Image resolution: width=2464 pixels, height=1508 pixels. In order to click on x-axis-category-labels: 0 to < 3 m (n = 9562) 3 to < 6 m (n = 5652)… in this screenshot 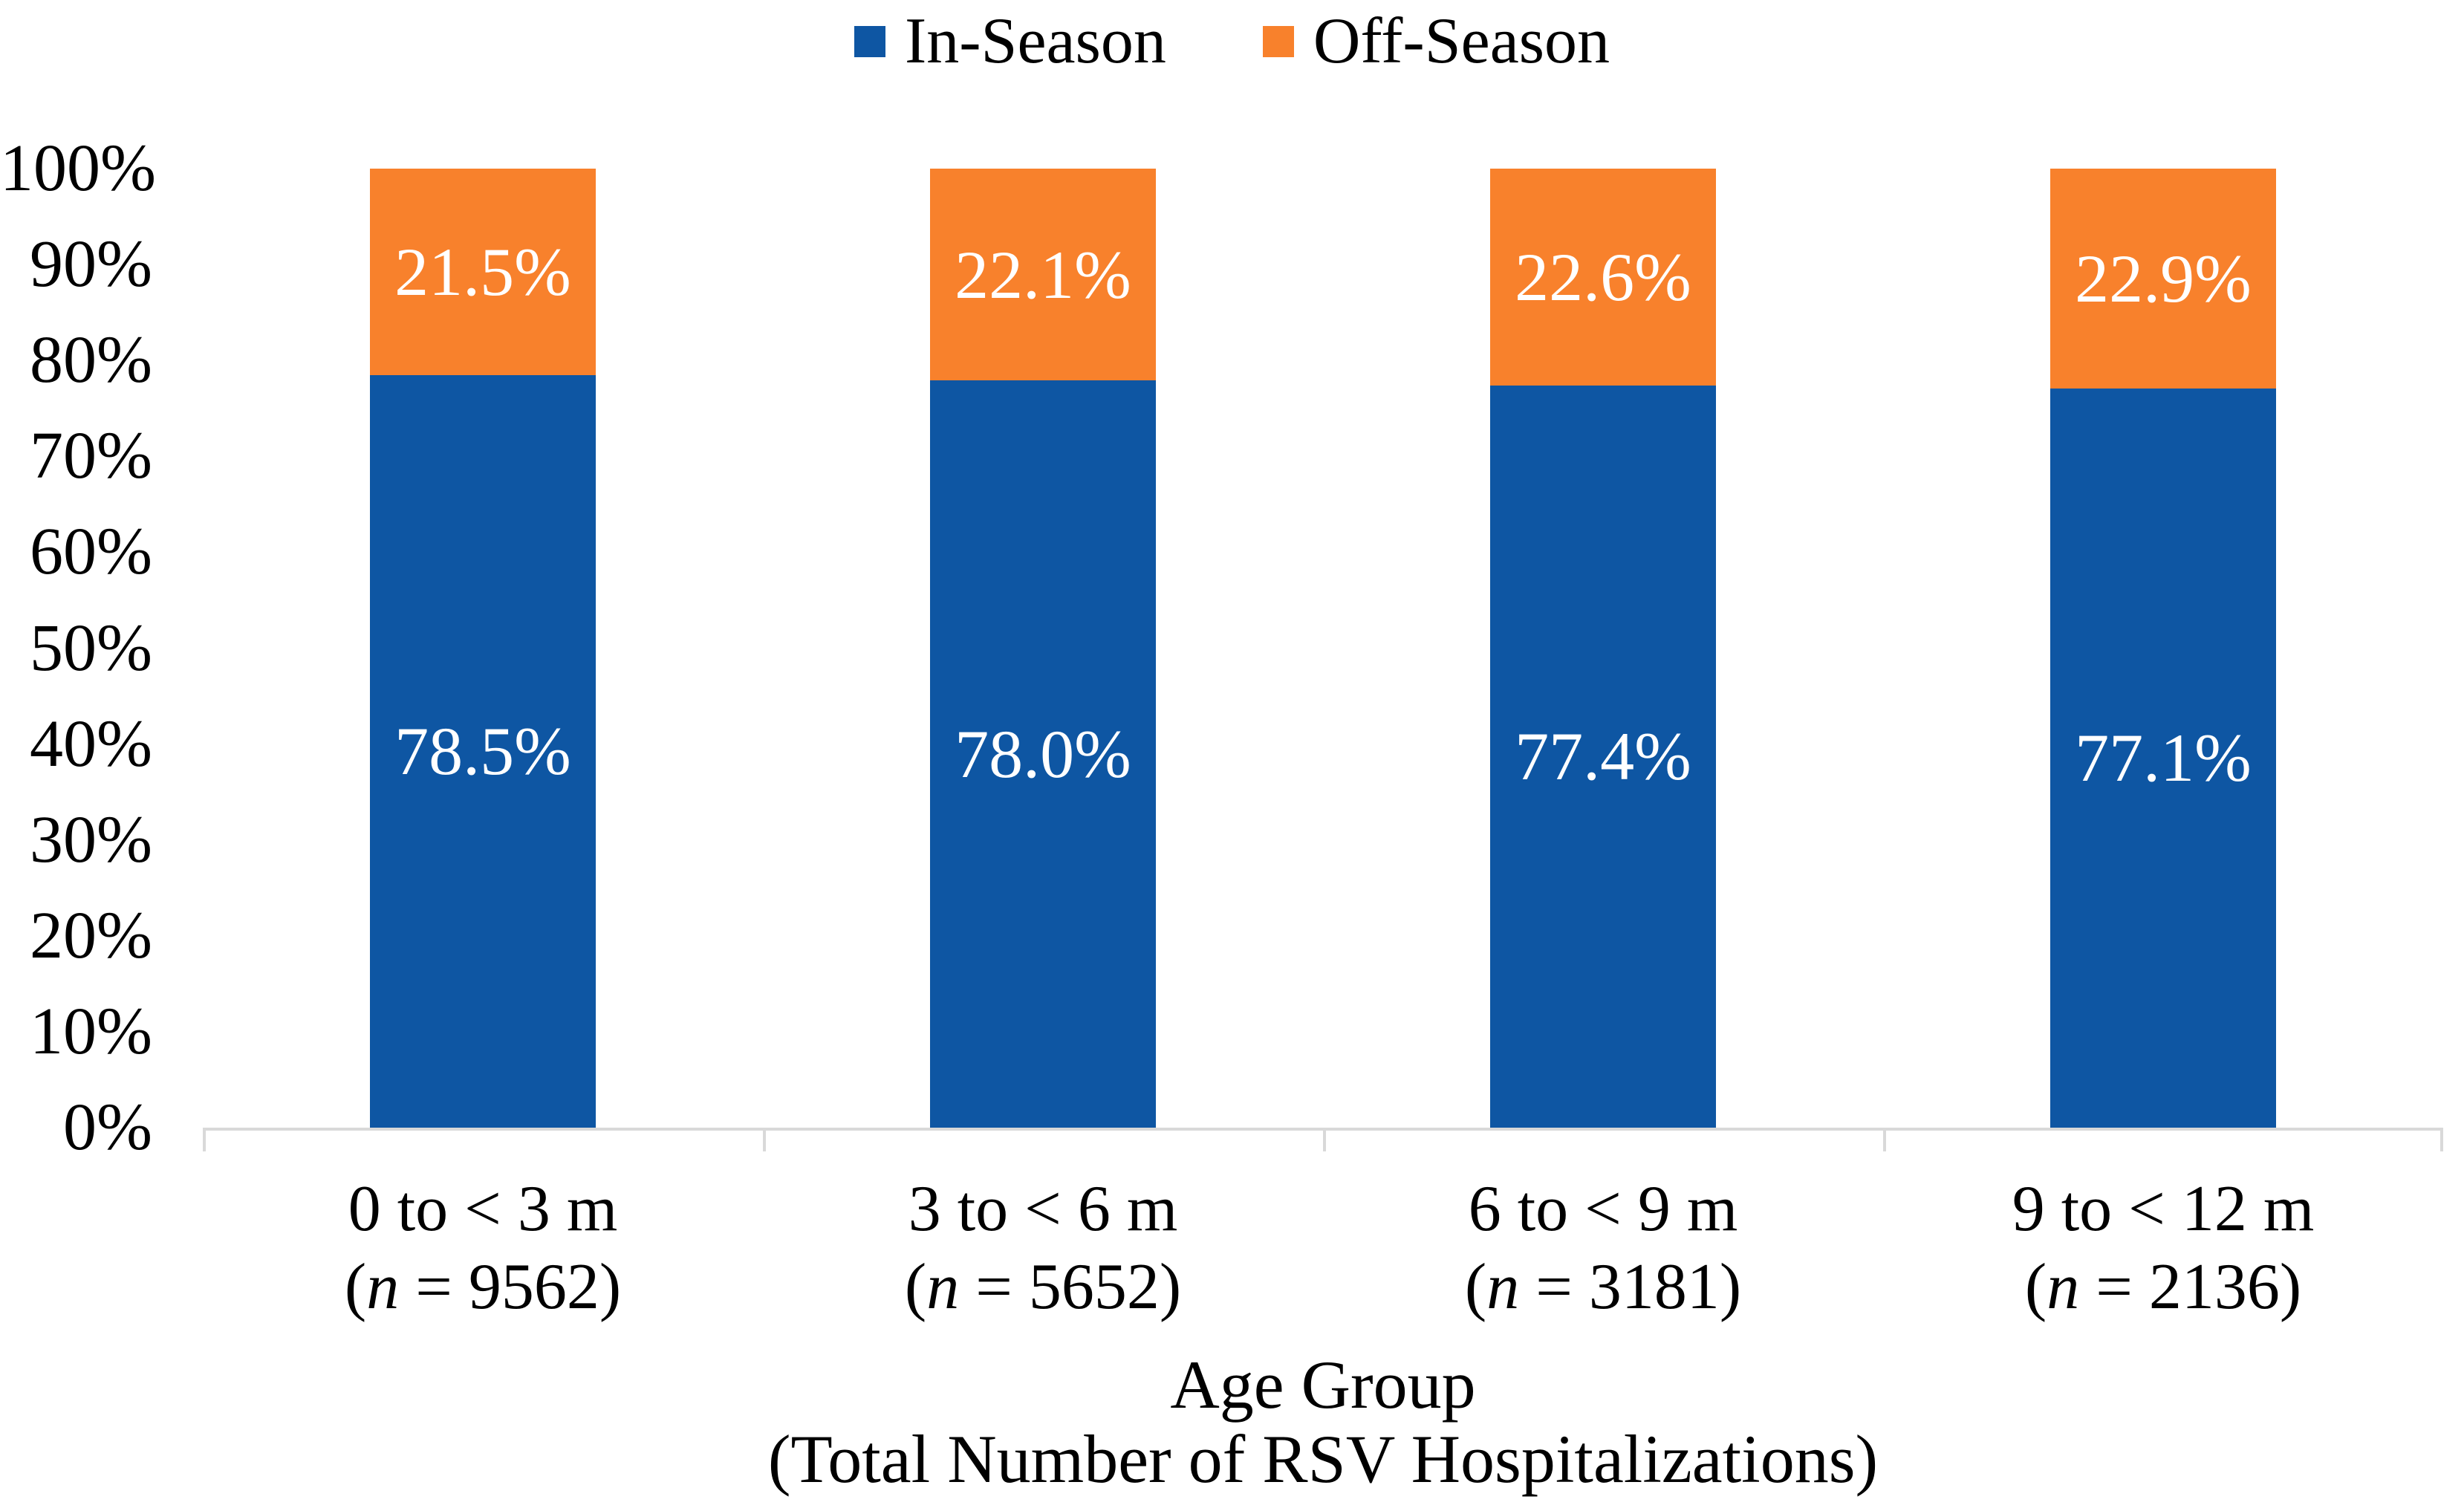, I will do `click(1323, 1248)`.